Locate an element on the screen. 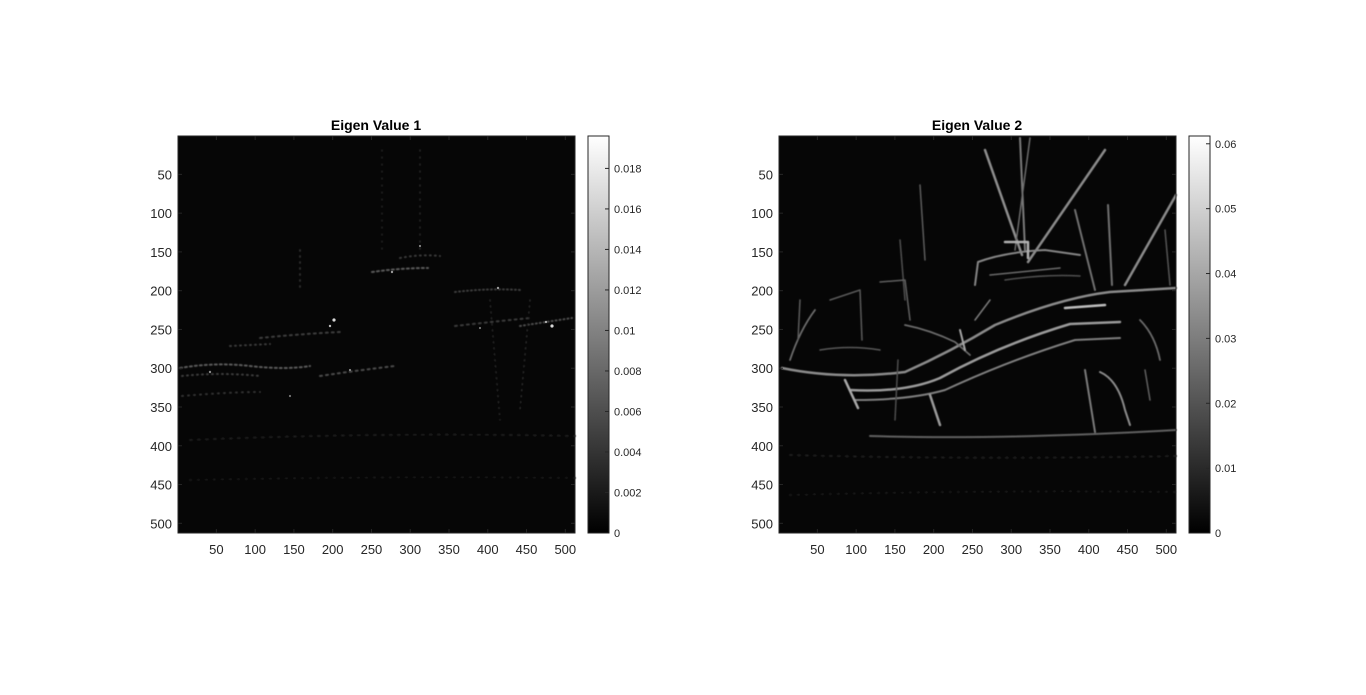  colorbar-tick-label: 0.018 is located at coordinates (628, 169).